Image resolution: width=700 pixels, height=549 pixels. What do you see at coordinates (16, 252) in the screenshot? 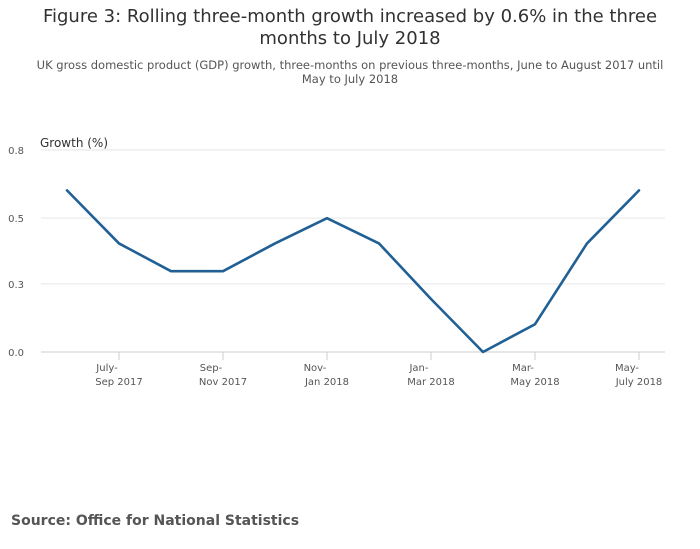
I see `y-axis: 0.0 0.3 0.5 0.8` at bounding box center [16, 252].